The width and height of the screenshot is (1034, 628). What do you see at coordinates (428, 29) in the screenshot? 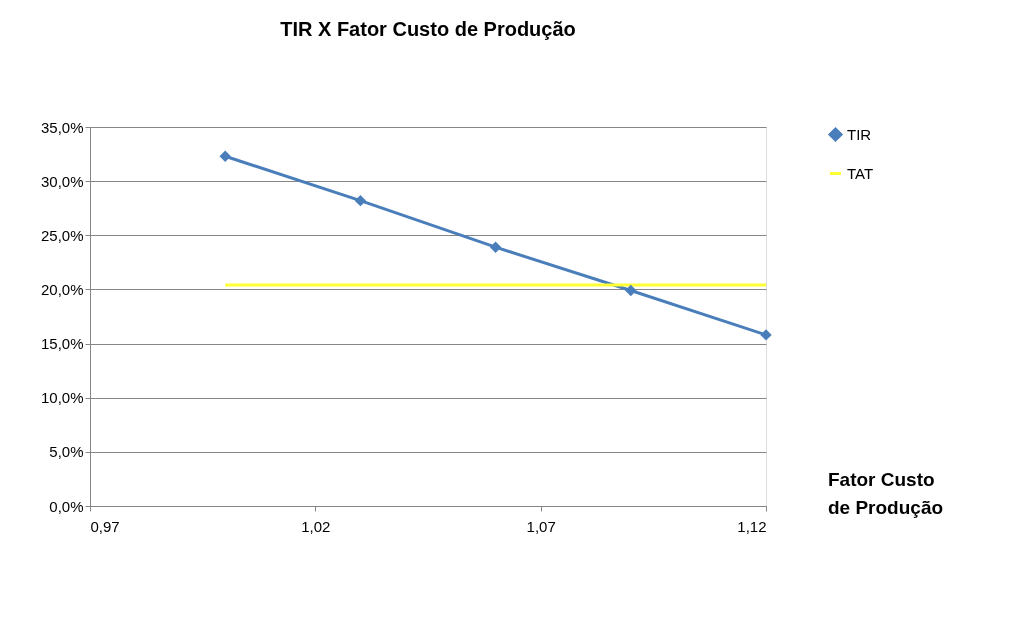
I see `chart-title: TIR X Fator Custo de Produção` at bounding box center [428, 29].